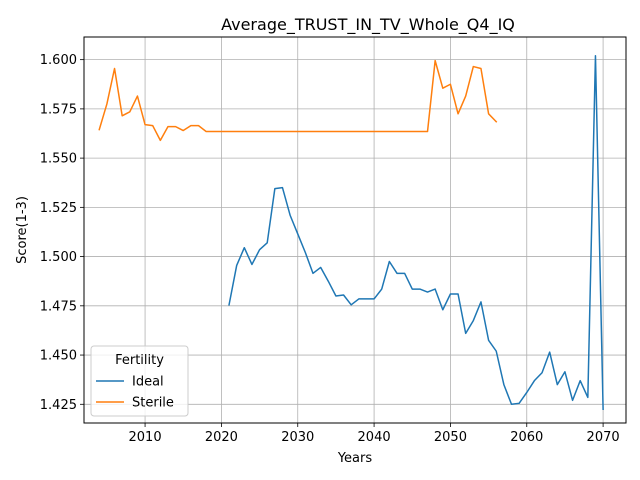 The image size is (640, 480). I want to click on y-tick-label: 1.475, so click(58, 306).